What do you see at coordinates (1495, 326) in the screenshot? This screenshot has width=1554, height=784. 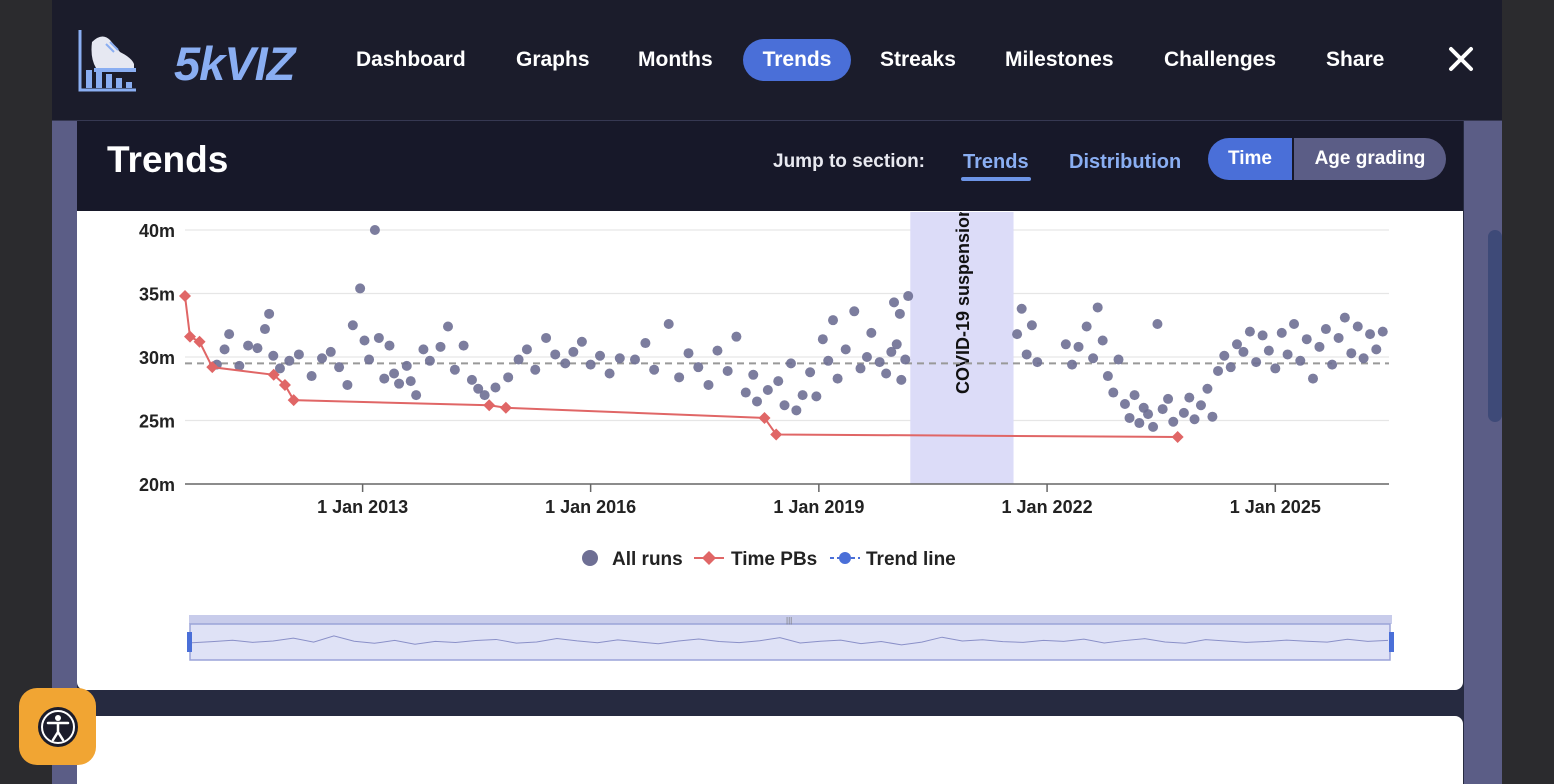 I see `scrollbar-thumb` at bounding box center [1495, 326].